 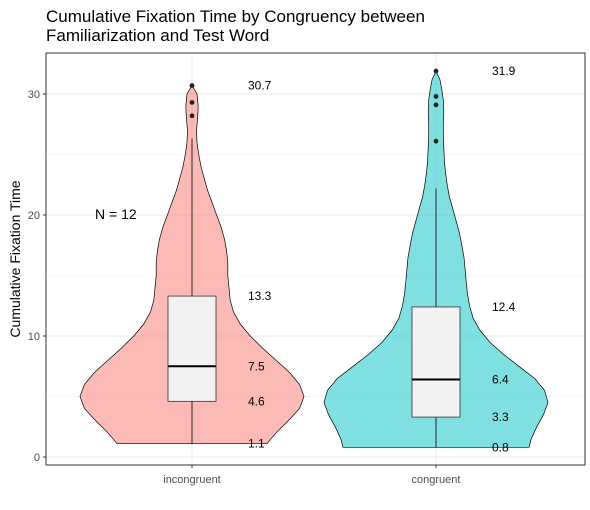 I want to click on value-label-incongruent: 4.6, so click(x=256, y=401).